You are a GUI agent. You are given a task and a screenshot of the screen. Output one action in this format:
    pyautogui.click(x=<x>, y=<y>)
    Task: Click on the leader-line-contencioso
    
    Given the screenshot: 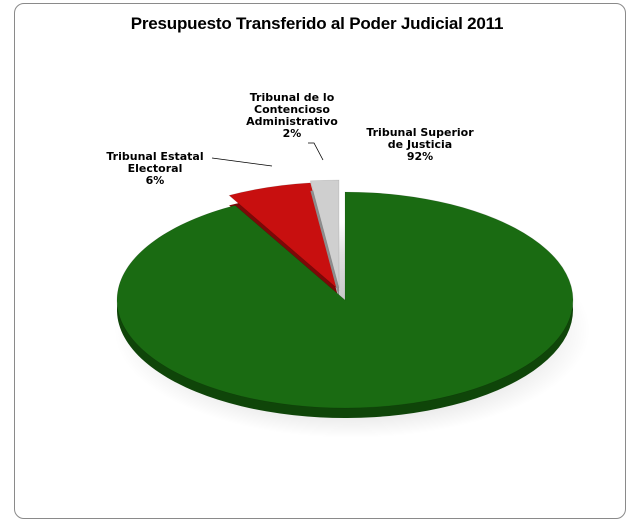 What is the action you would take?
    pyautogui.click(x=316, y=151)
    